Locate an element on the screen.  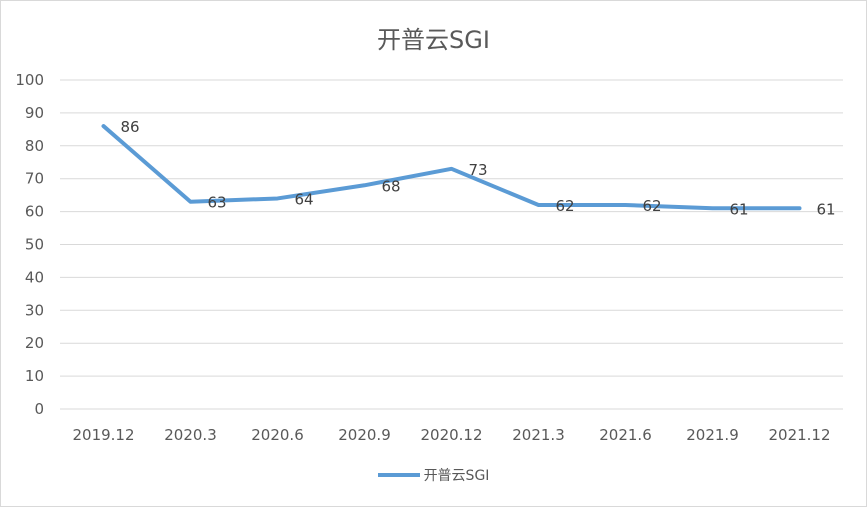
x-tick-label: 2020.6 is located at coordinates (277, 435).